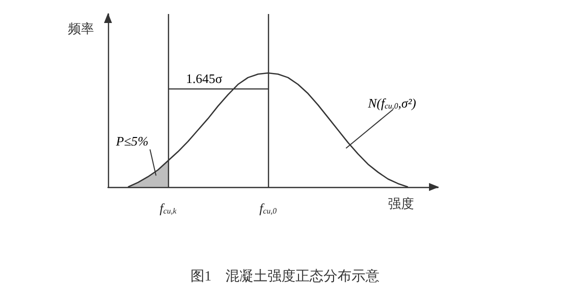 The height and width of the screenshot is (297, 570). I want to click on annotation: N(fcu,0,σ²), so click(391, 102).